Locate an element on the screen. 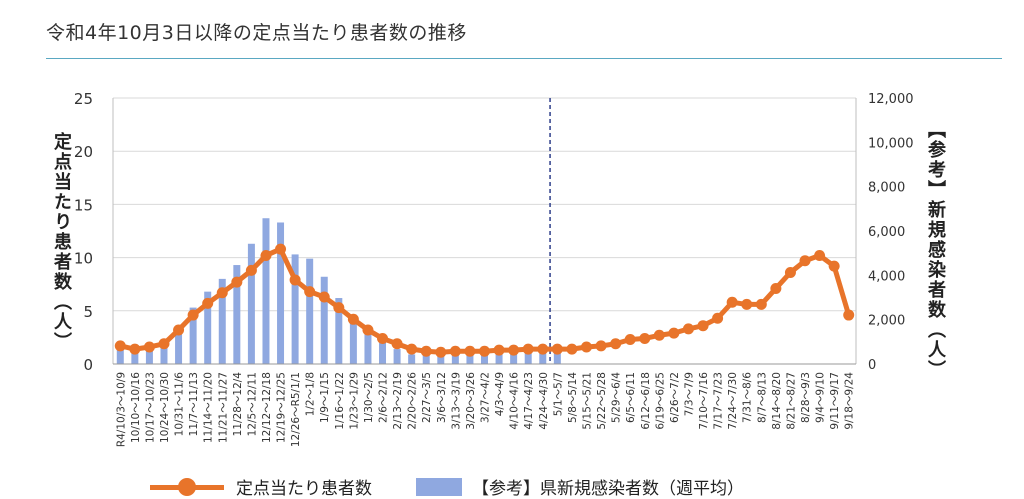 This screenshot has width=1024, height=499. x-tick-39: 7/3～7/9 is located at coordinates (689, 394).